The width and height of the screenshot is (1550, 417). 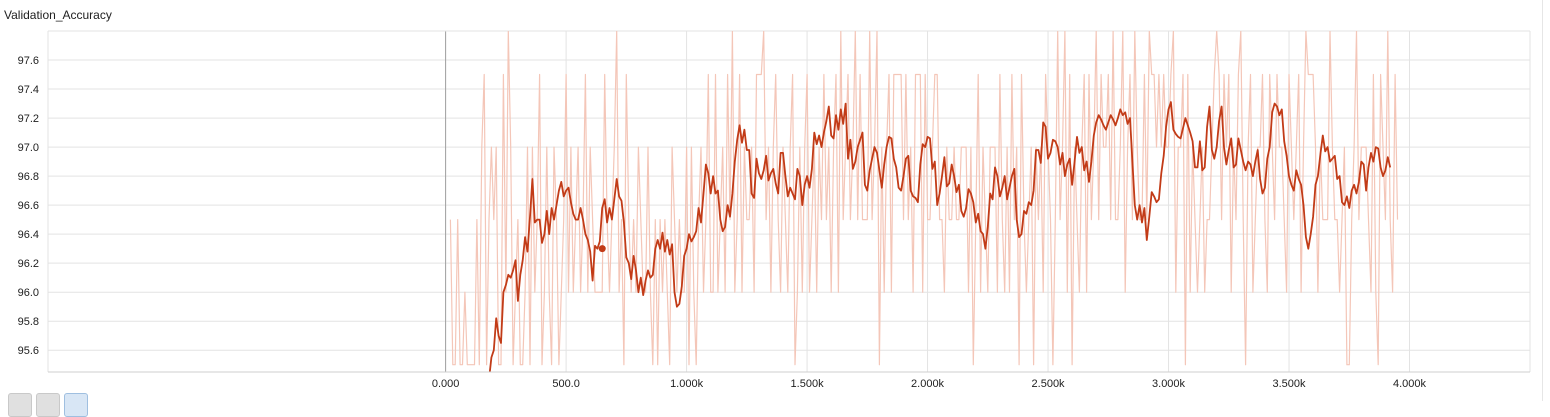 What do you see at coordinates (1542, 200) in the screenshot?
I see `card-divider` at bounding box center [1542, 200].